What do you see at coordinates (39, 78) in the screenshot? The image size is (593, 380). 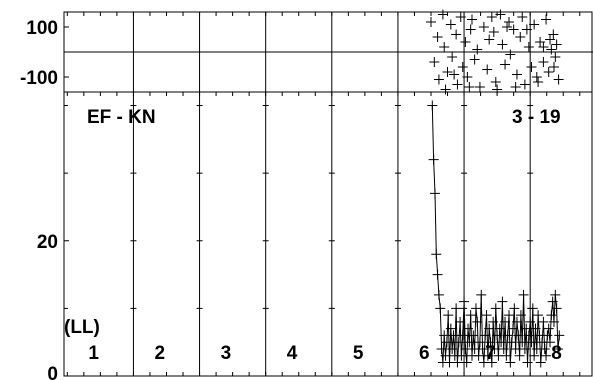 I see `y-tick-label: -100` at bounding box center [39, 78].